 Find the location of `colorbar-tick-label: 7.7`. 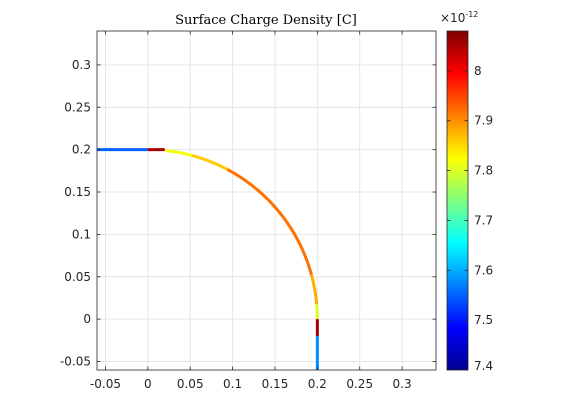

colorbar-tick-label: 7.7 is located at coordinates (483, 220).